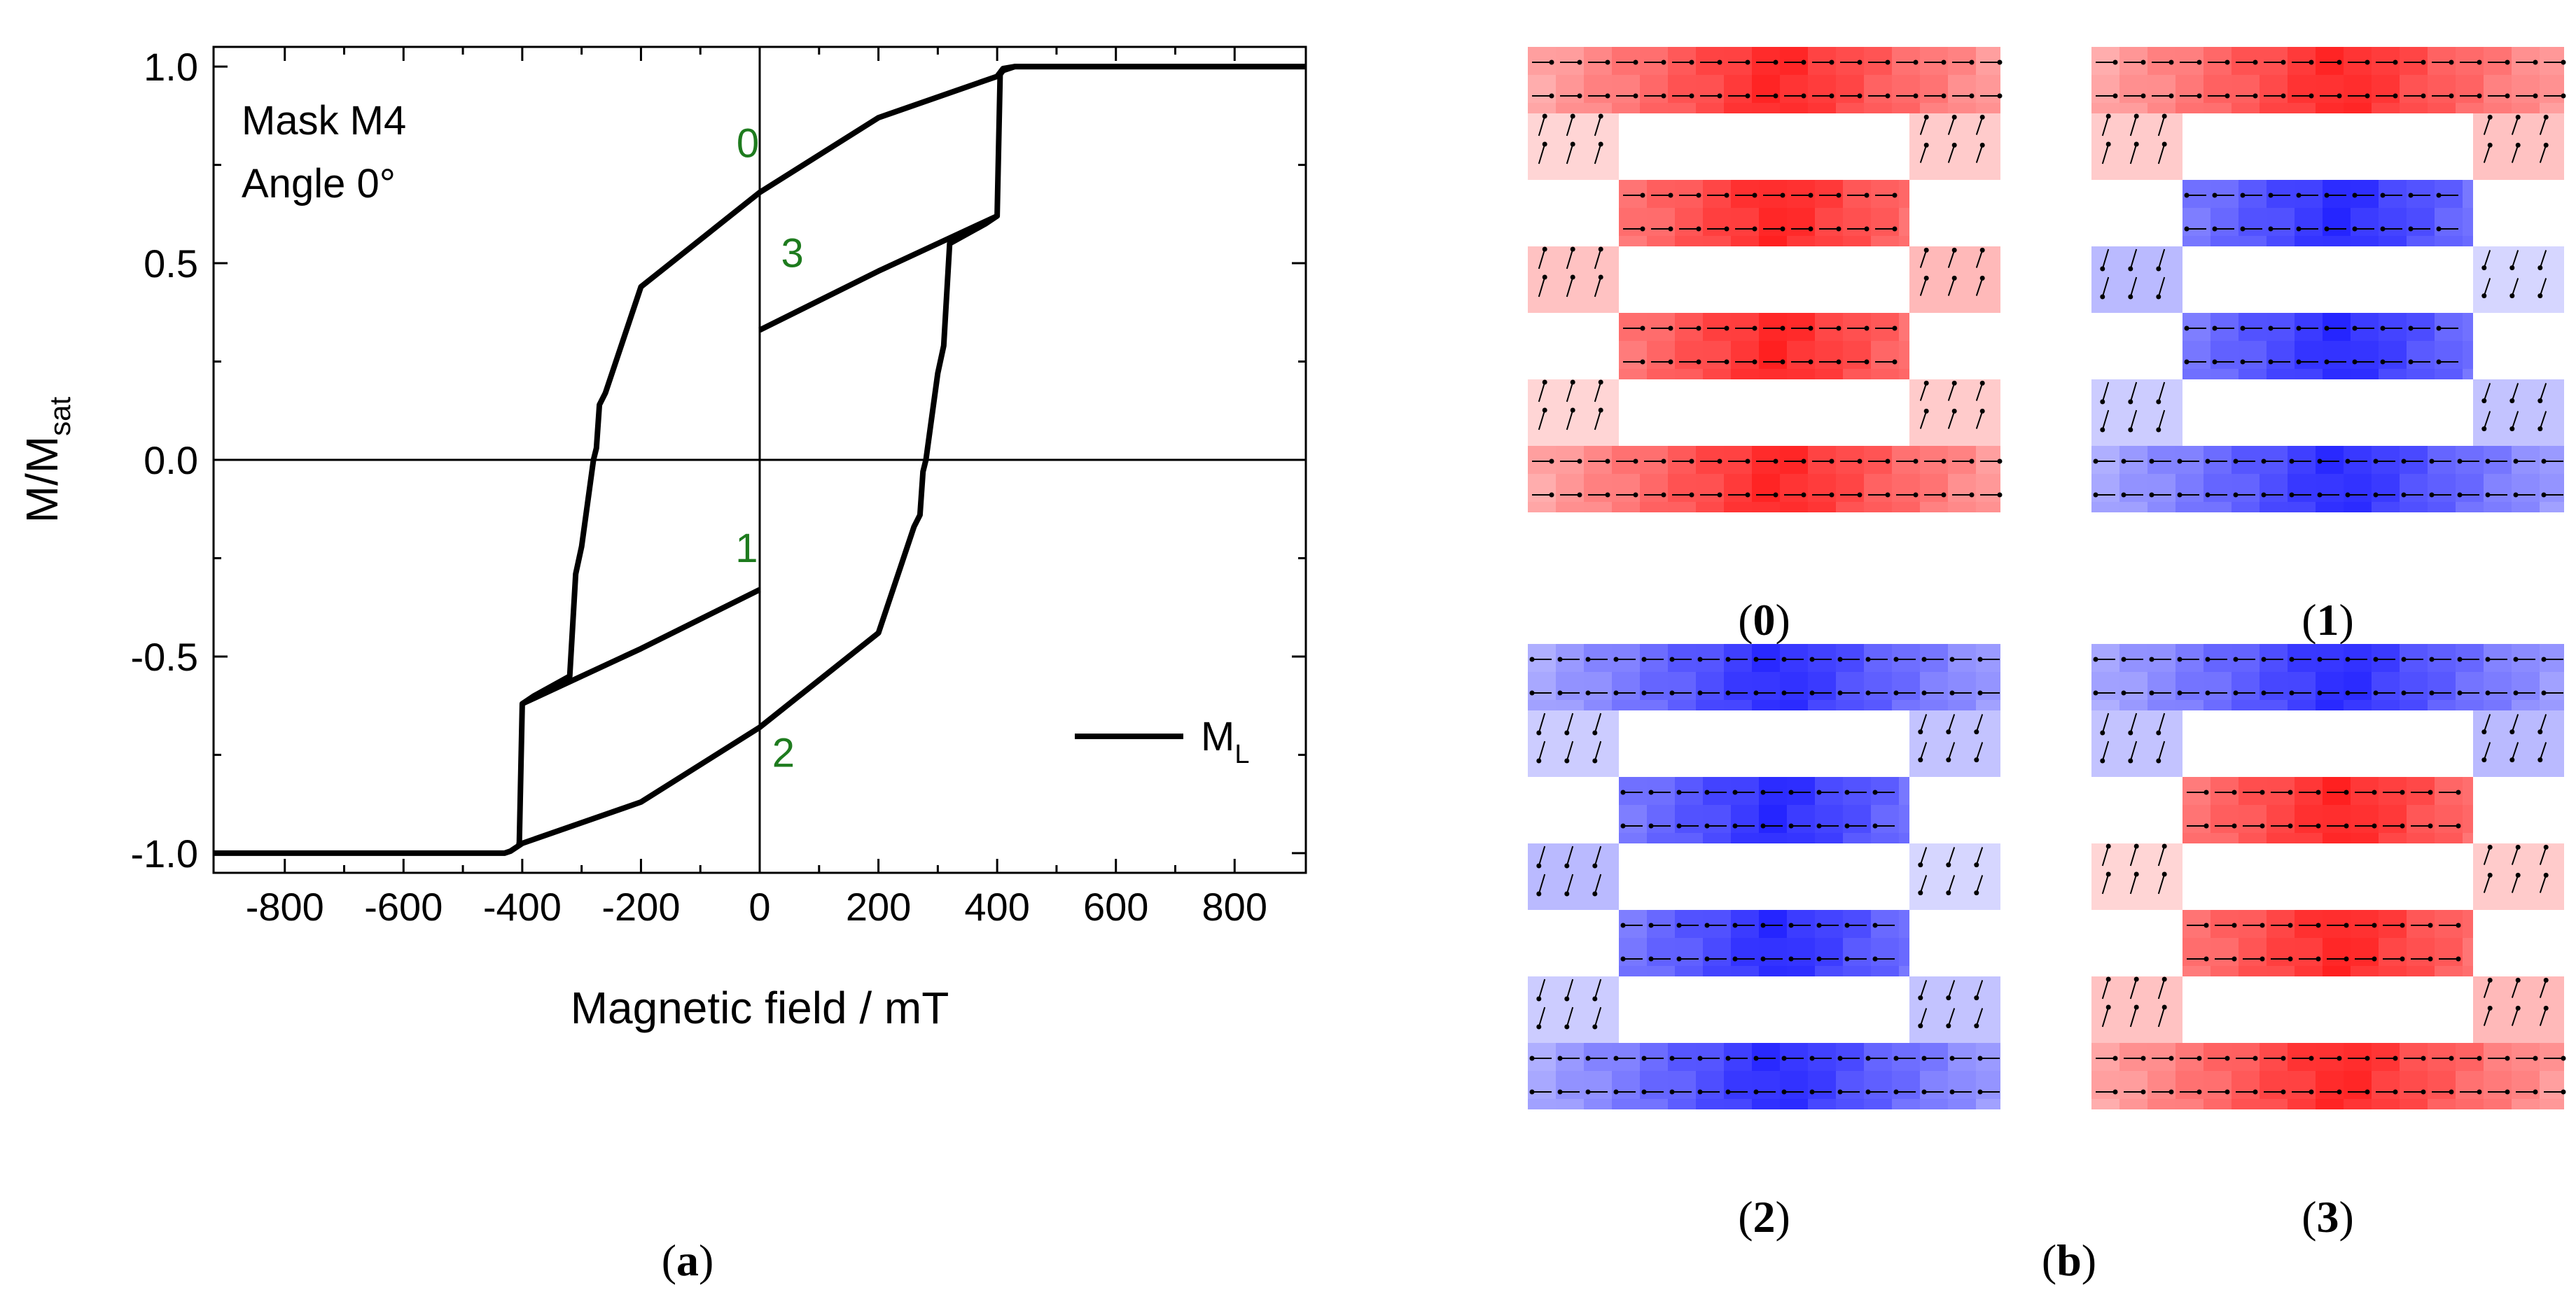  What do you see at coordinates (165, 657) in the screenshot?
I see `y-tick-label: -0.5` at bounding box center [165, 657].